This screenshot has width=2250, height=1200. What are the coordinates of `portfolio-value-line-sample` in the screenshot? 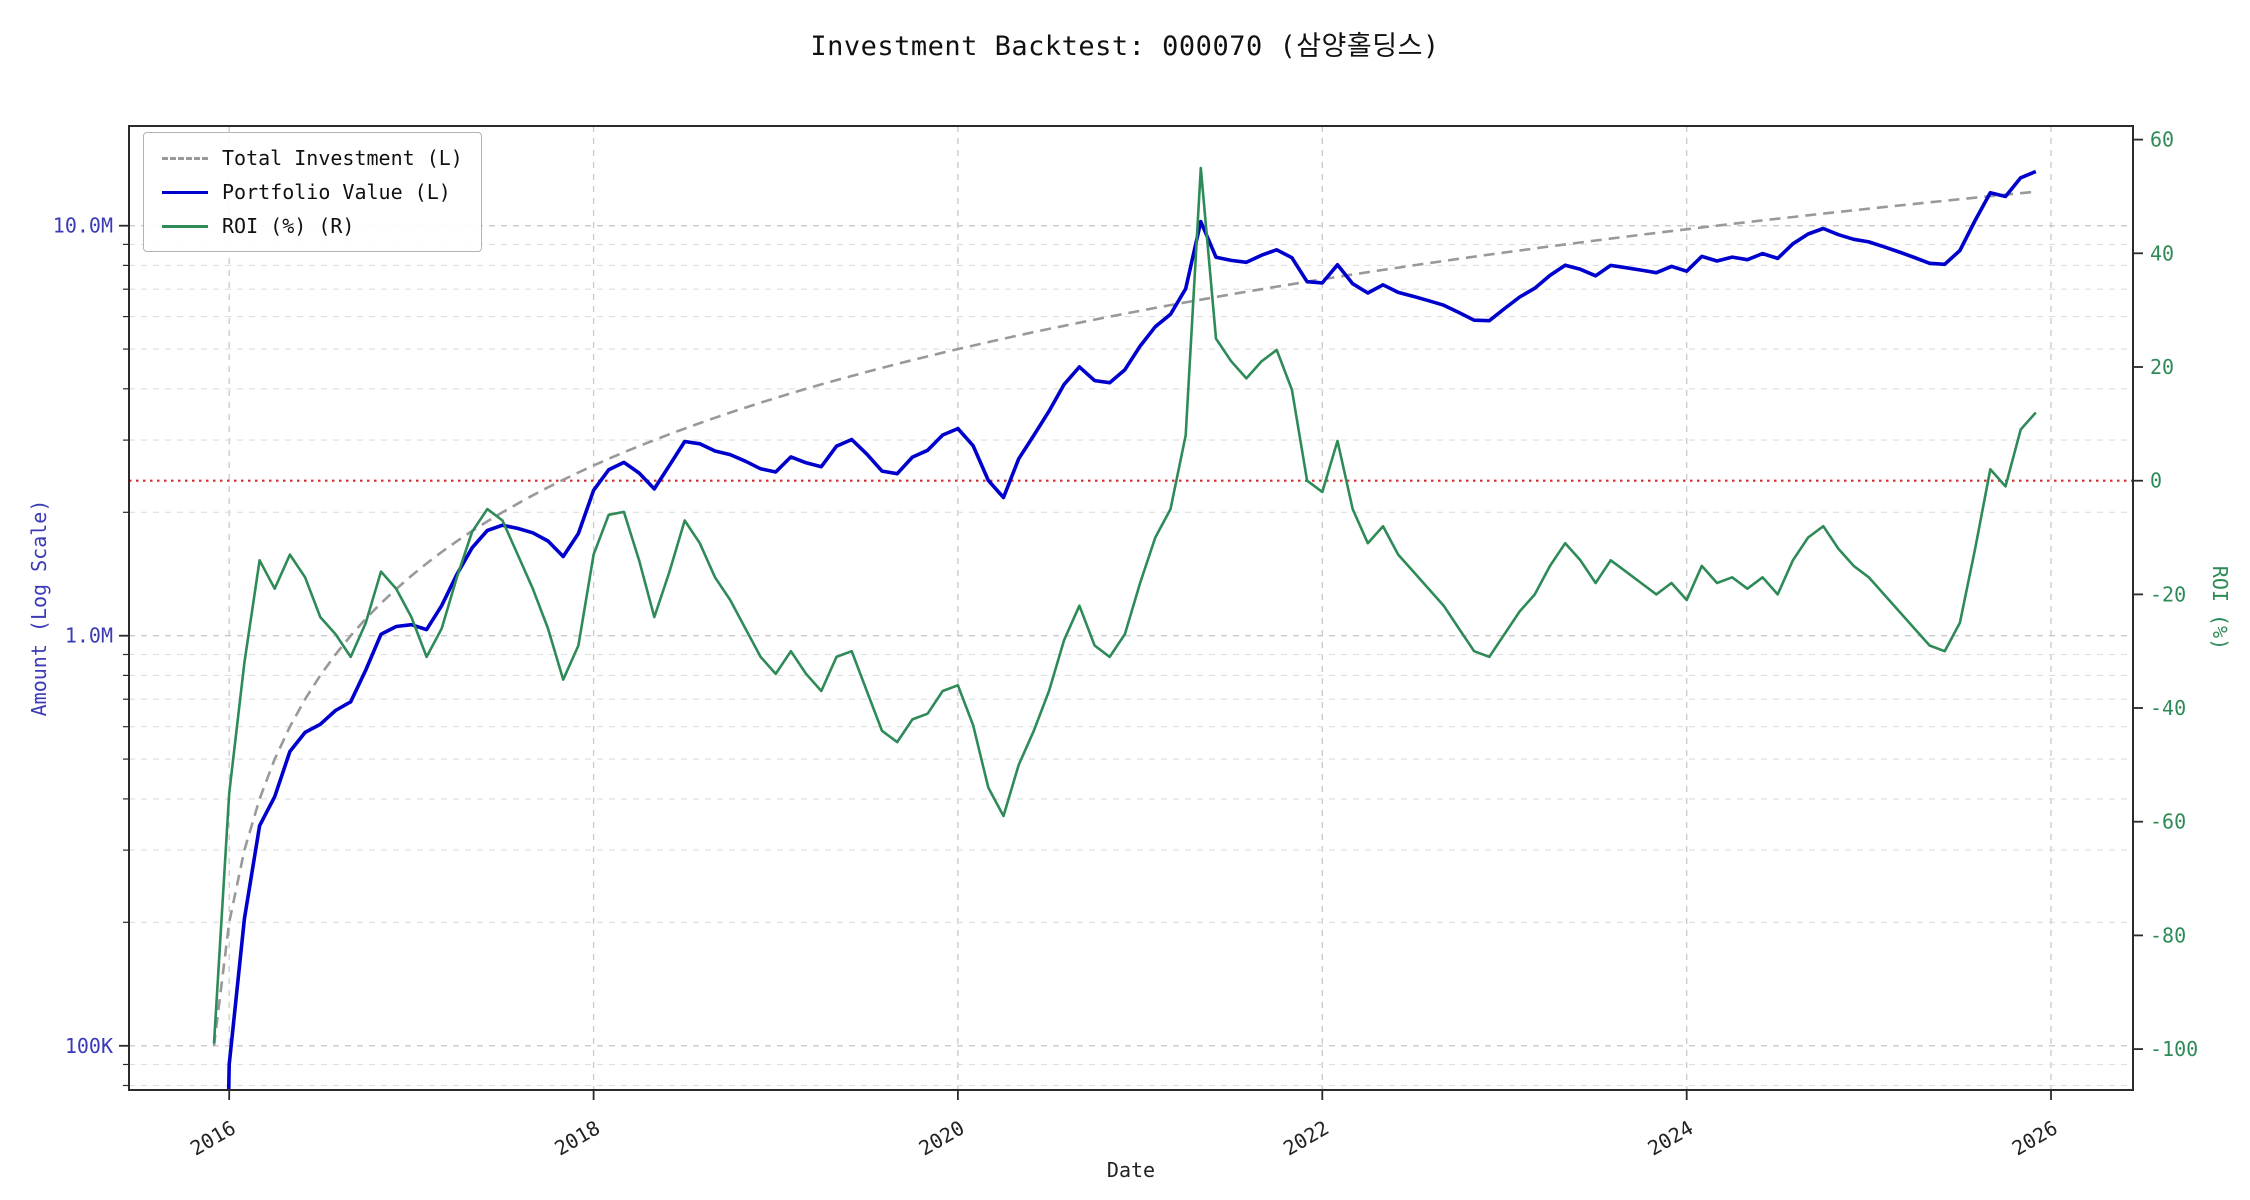 It's located at (185, 192).